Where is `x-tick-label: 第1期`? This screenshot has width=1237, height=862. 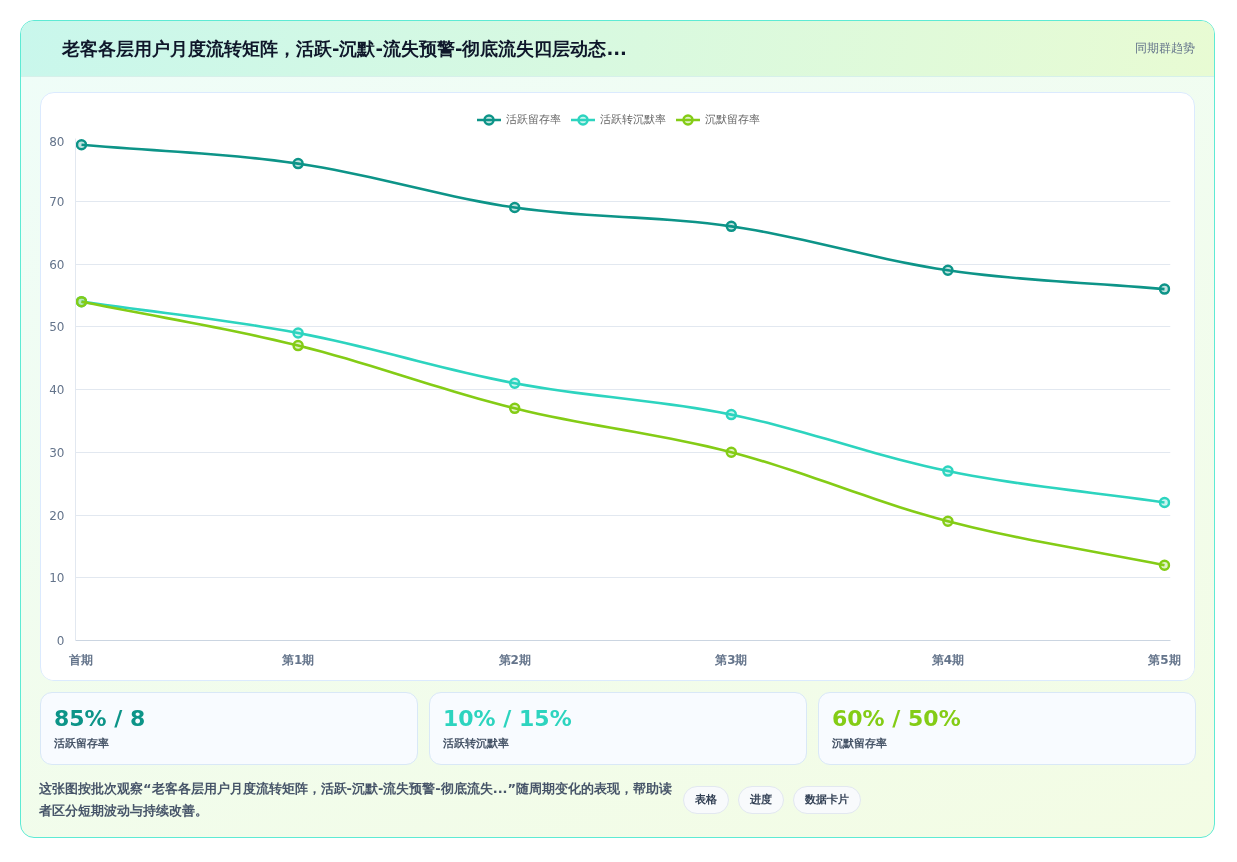
x-tick-label: 第1期 is located at coordinates (297, 659).